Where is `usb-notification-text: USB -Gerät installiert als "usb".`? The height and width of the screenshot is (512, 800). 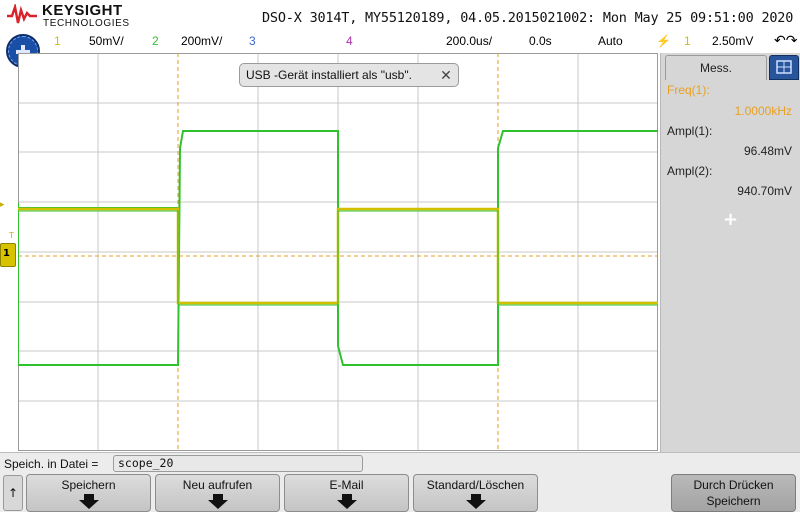 usb-notification-text: USB -Gerät installiert als "usb". is located at coordinates (329, 75).